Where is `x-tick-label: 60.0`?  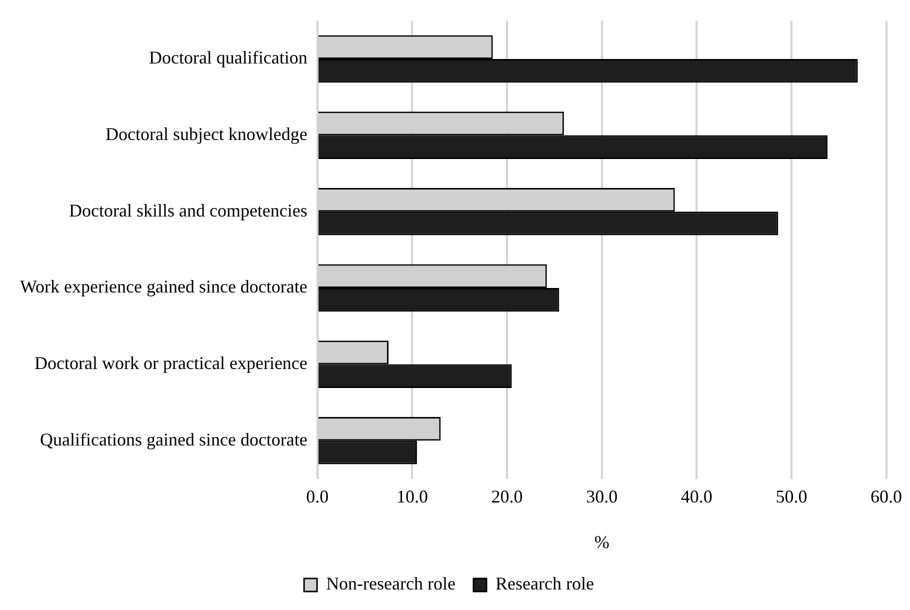 x-tick-label: 60.0 is located at coordinates (886, 496).